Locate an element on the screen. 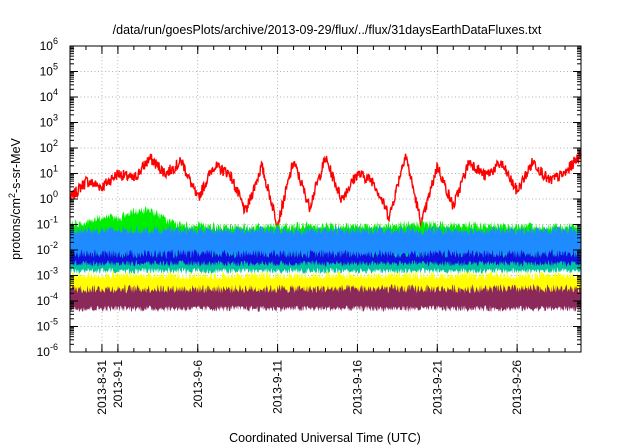 The width and height of the screenshot is (640, 448). x-tick-label: 2013-9-21 is located at coordinates (437, 387).